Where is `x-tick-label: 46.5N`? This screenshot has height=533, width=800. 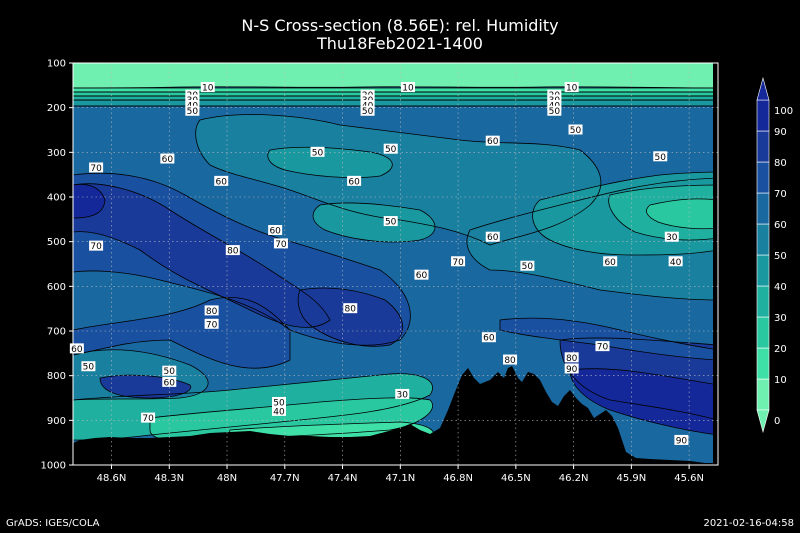 x-tick-label: 46.5N is located at coordinates (516, 478).